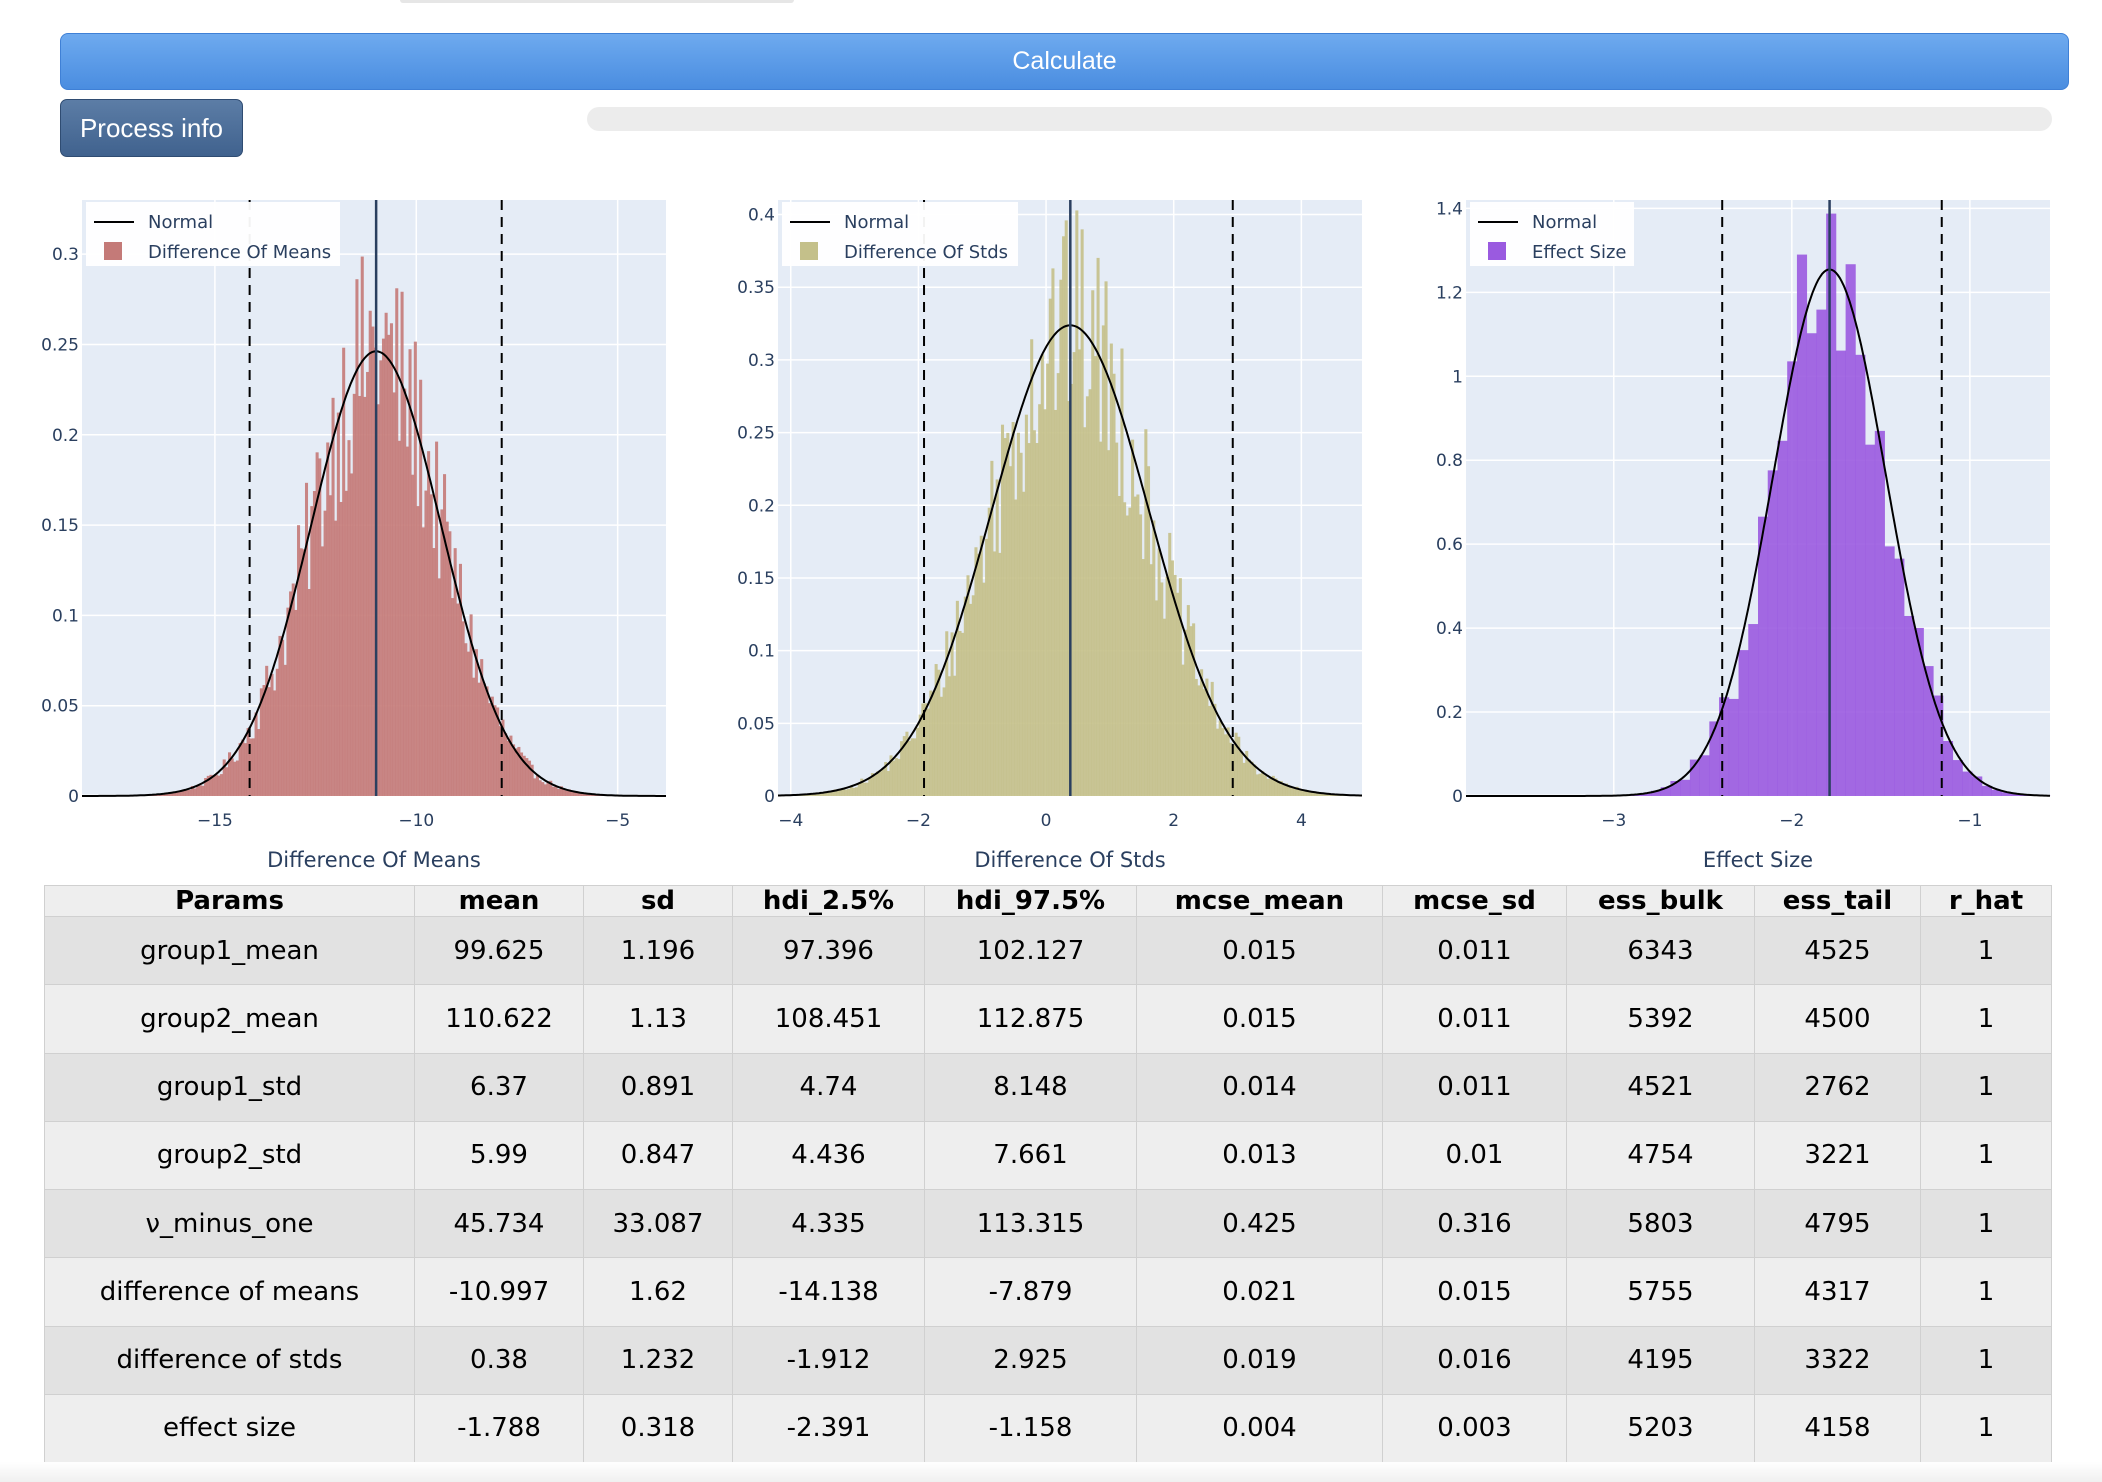  What do you see at coordinates (1474, 1428) in the screenshot?
I see `cell-mcse-sd: 0.003` at bounding box center [1474, 1428].